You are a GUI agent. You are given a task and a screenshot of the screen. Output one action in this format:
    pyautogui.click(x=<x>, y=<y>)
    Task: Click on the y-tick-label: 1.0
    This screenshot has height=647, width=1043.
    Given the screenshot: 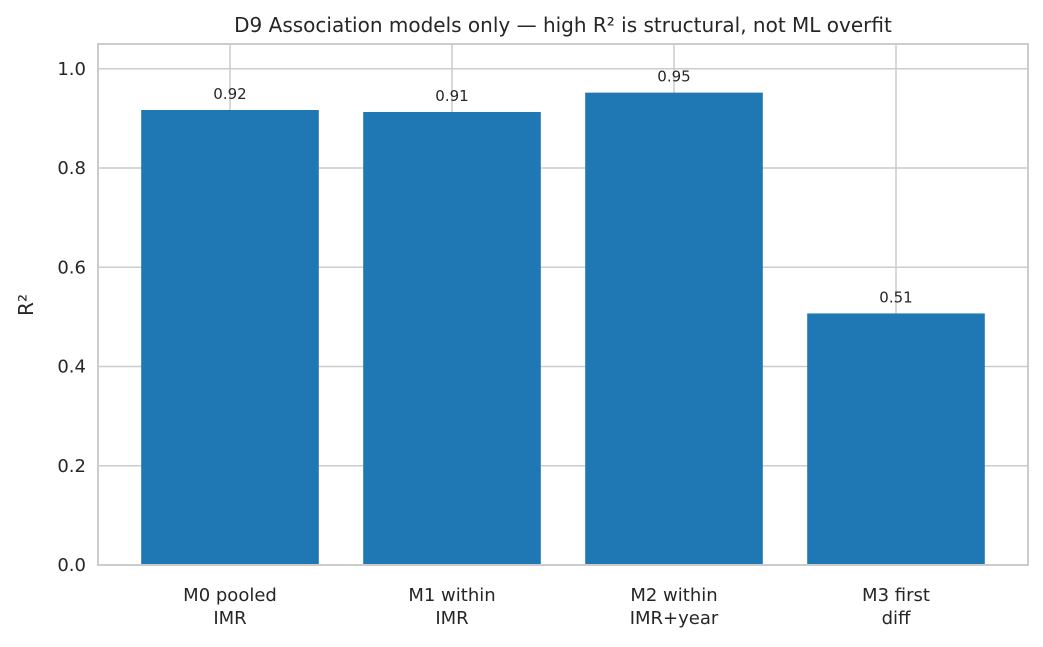 What is the action you would take?
    pyautogui.click(x=71, y=69)
    